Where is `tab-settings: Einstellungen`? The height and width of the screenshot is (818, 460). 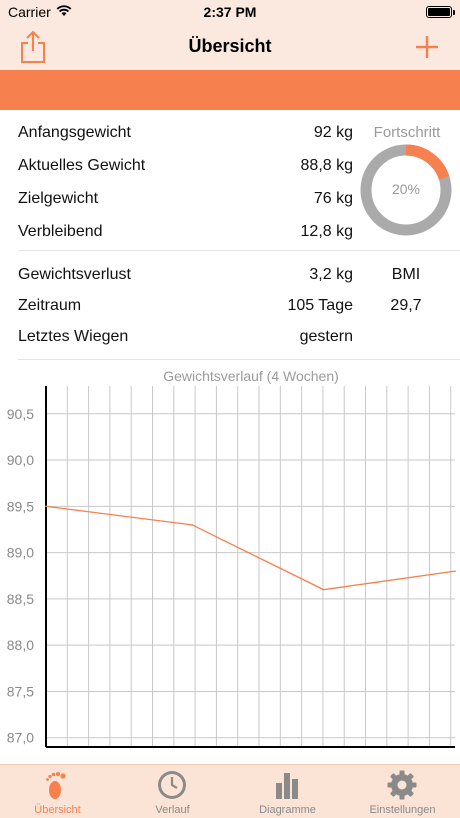 tab-settings: Einstellungen is located at coordinates (402, 791).